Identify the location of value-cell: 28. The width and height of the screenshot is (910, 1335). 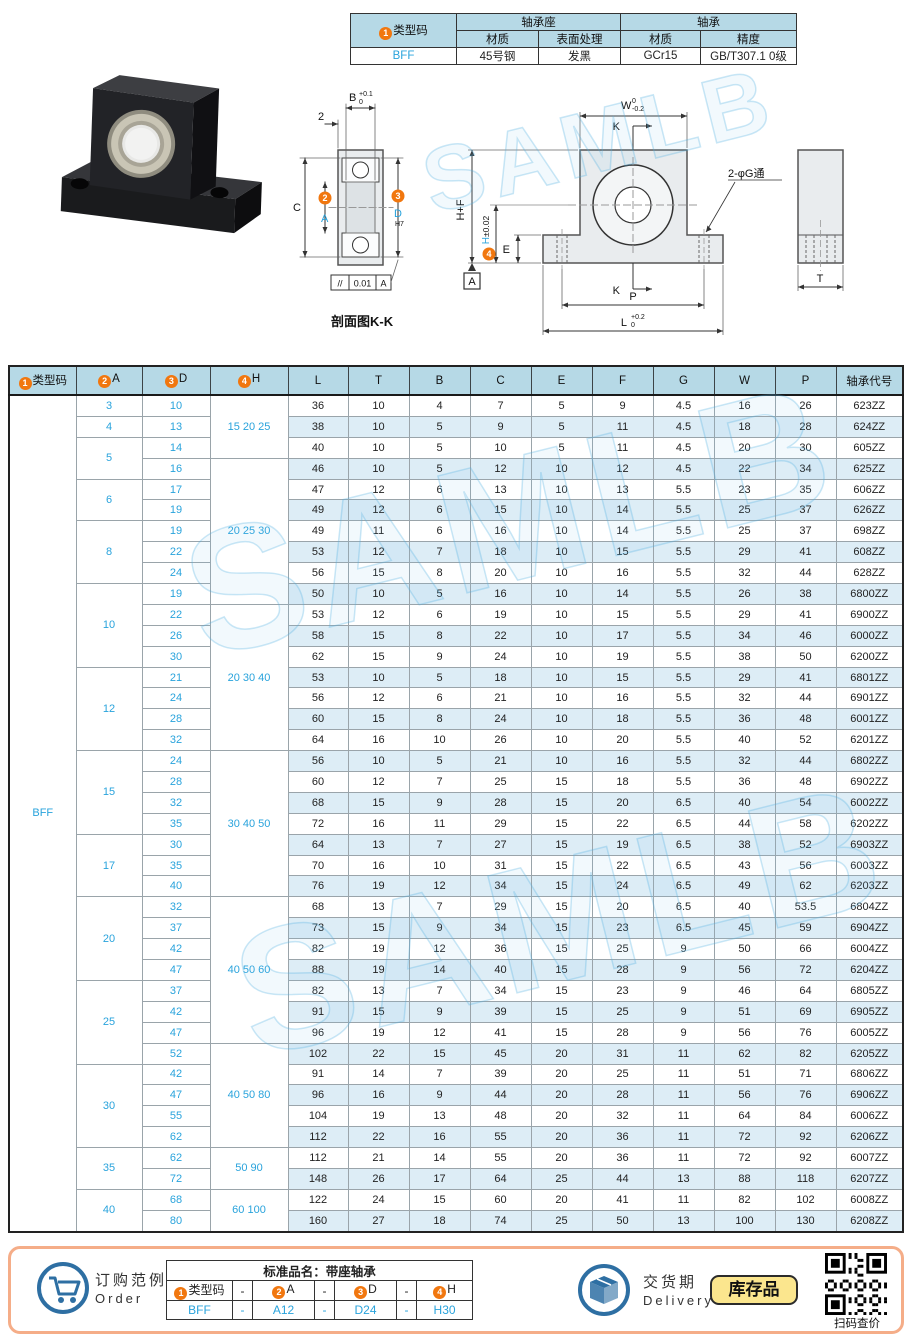
(622, 1032).